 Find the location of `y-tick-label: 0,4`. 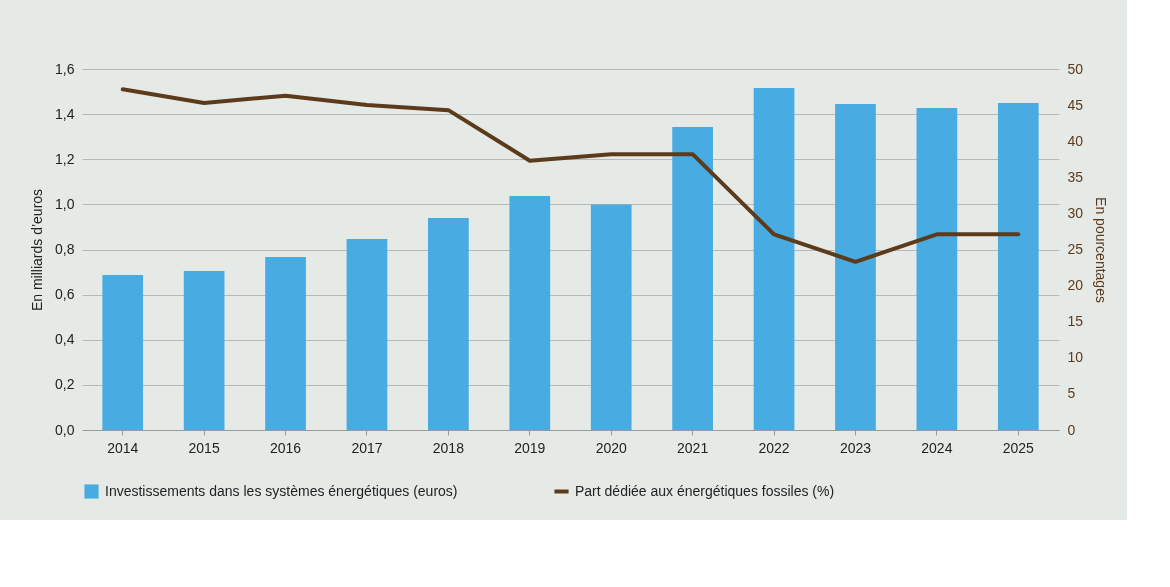

y-tick-label: 0,4 is located at coordinates (65, 339).